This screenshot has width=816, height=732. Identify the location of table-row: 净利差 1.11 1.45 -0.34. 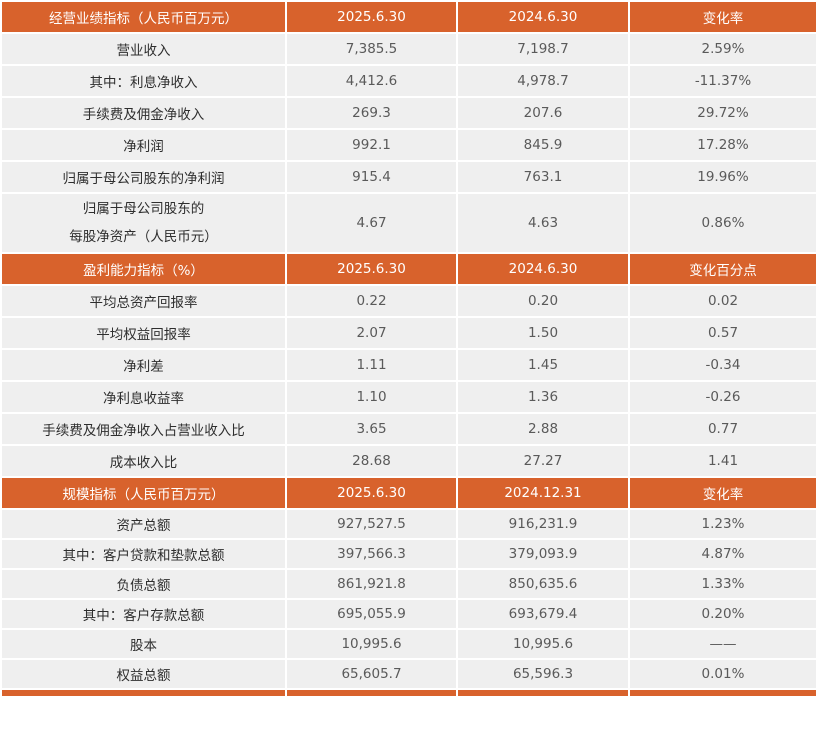
(408, 365).